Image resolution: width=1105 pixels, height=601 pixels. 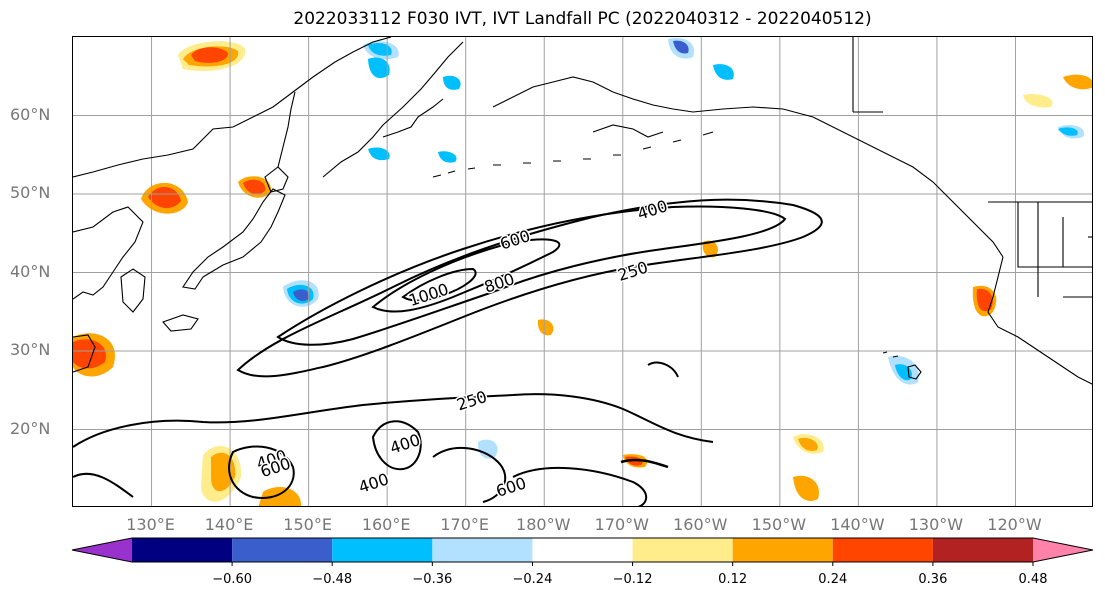 I want to click on colorbar-tick-label: −0.12, so click(x=632, y=579).